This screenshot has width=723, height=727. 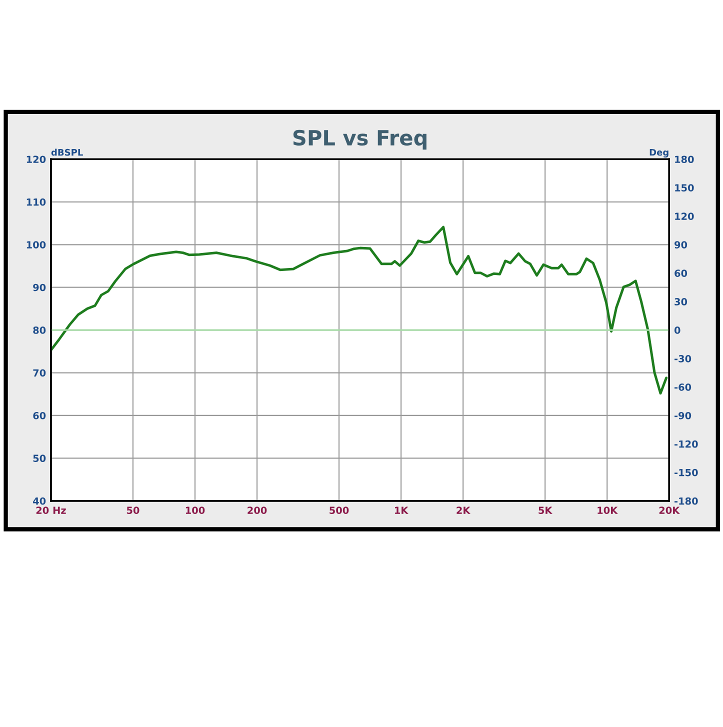 I want to click on x-tick-label: 500, so click(x=339, y=510).